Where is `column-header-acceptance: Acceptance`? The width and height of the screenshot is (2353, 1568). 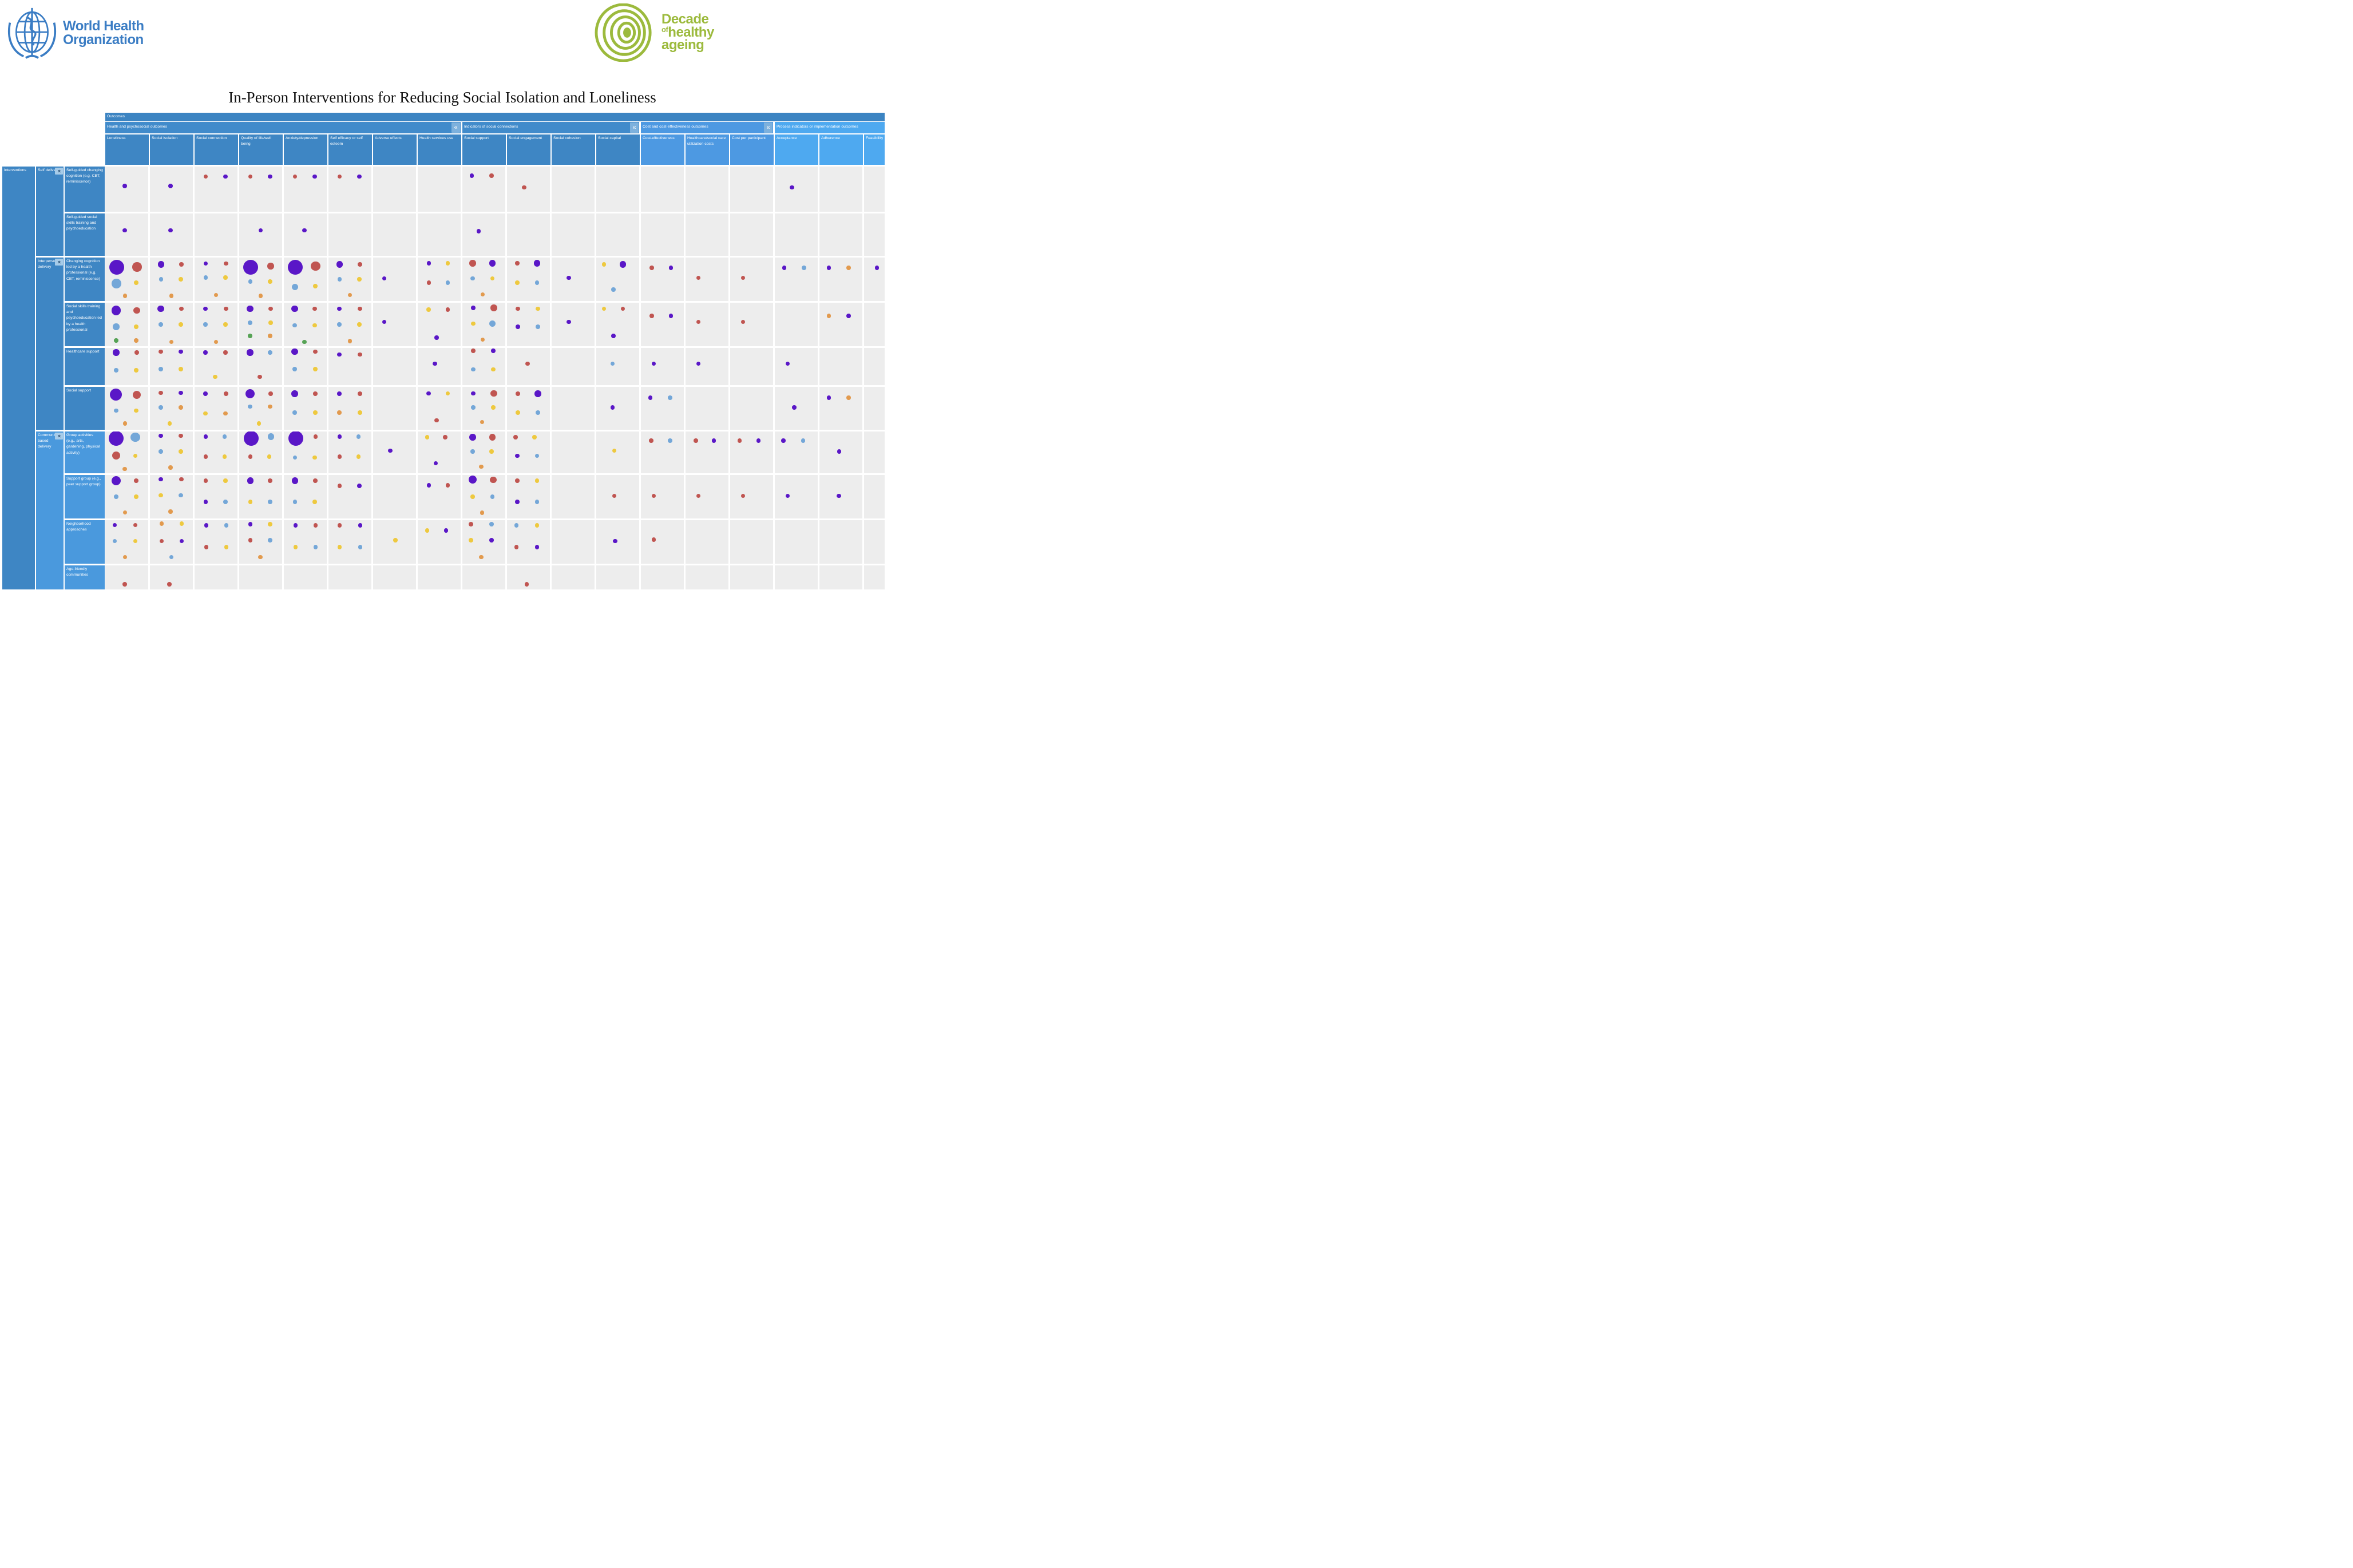
column-header-acceptance: Acceptance is located at coordinates (796, 149).